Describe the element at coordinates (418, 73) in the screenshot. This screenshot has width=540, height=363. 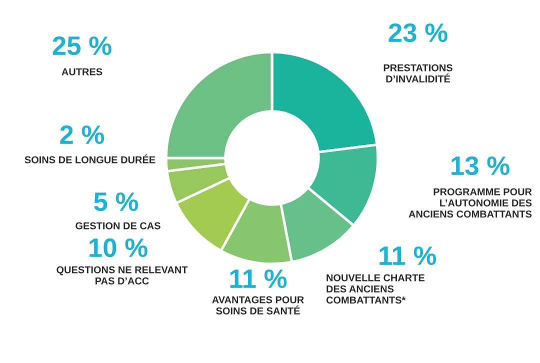
I see `slice-label: PRESTATIONS D’INVALIDITÉ` at that location.